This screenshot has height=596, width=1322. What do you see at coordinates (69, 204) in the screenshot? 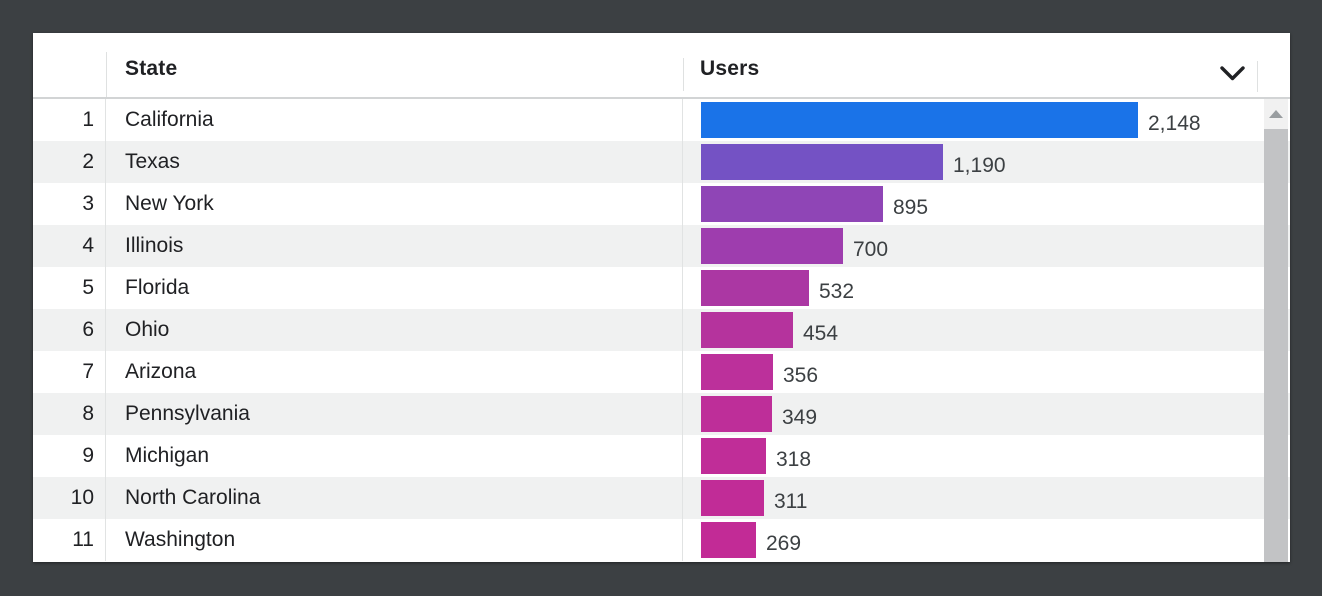
I see `row-rank: 3` at bounding box center [69, 204].